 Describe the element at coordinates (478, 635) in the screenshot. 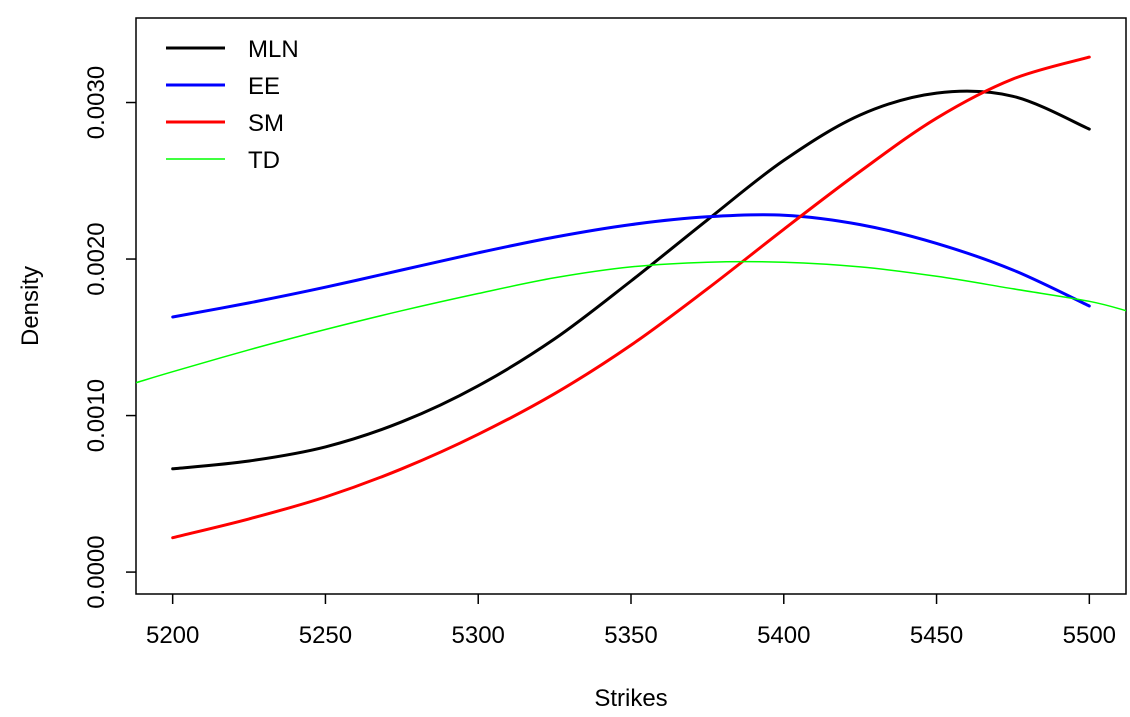

I see `x-tick-label: 5300` at that location.